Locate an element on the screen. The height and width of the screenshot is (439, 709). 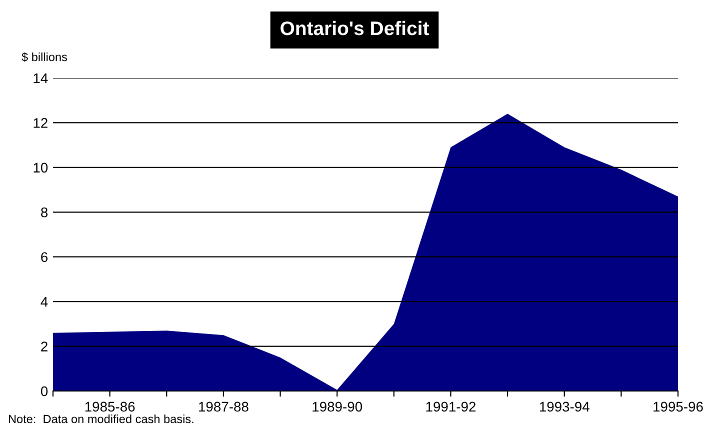
x-tick-label: 1987-88 is located at coordinates (223, 407).